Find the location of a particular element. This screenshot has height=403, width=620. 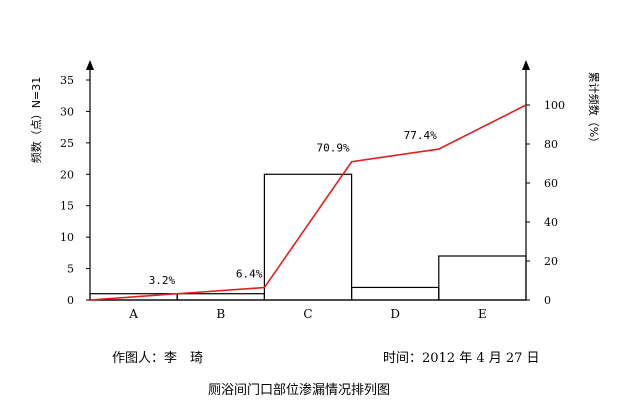

bar-D is located at coordinates (395, 293).